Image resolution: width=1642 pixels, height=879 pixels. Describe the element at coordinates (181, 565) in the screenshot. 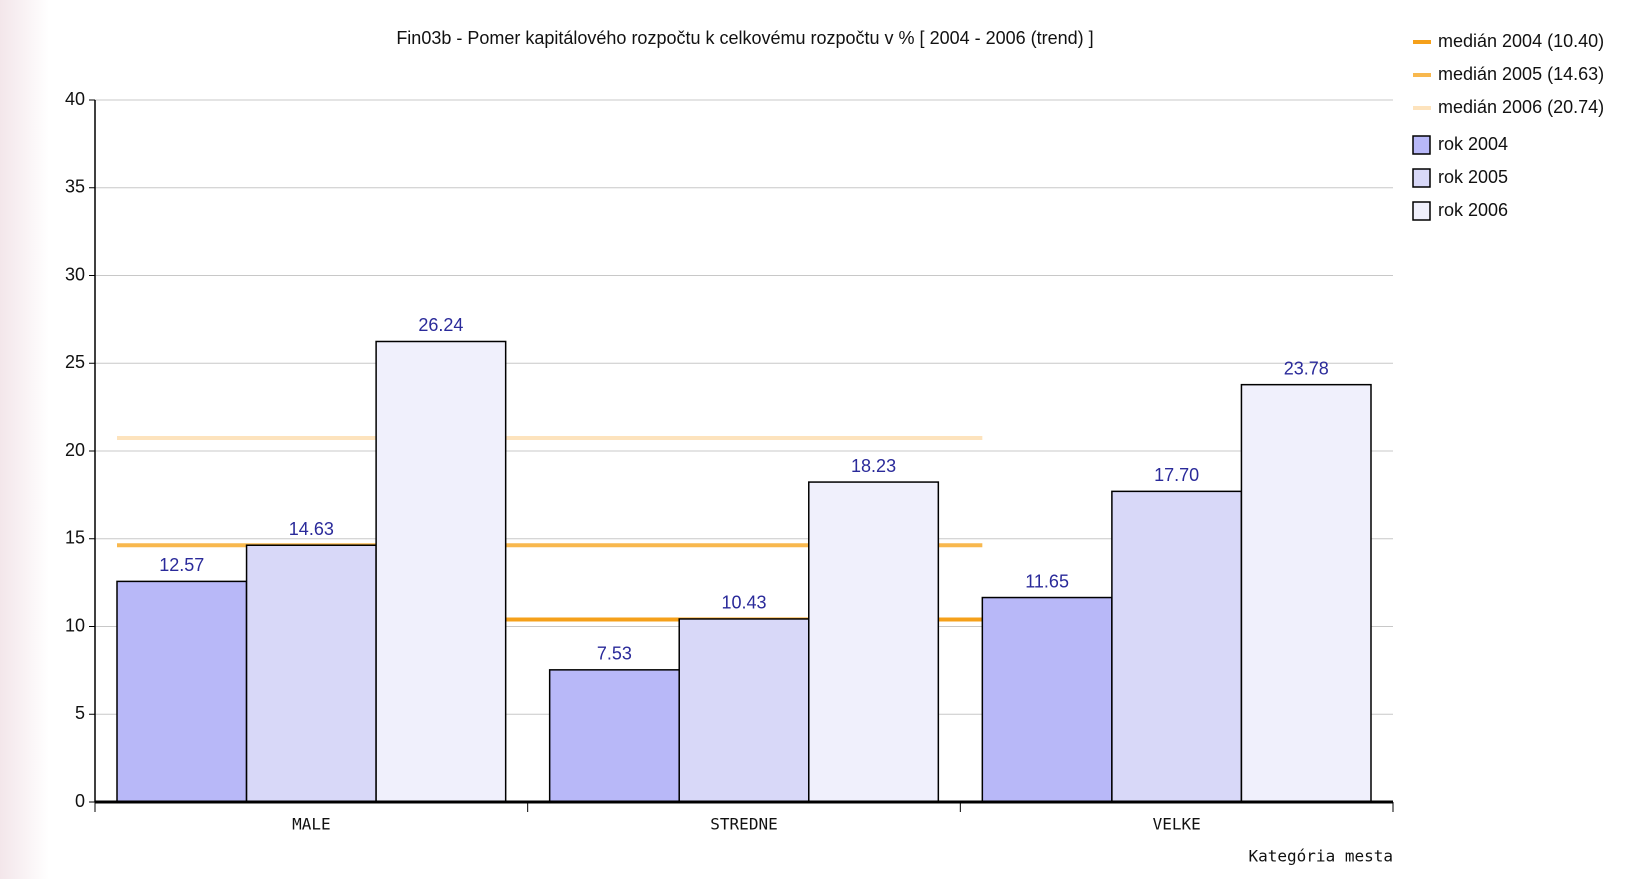

I see `value-label: 12.57` at that location.